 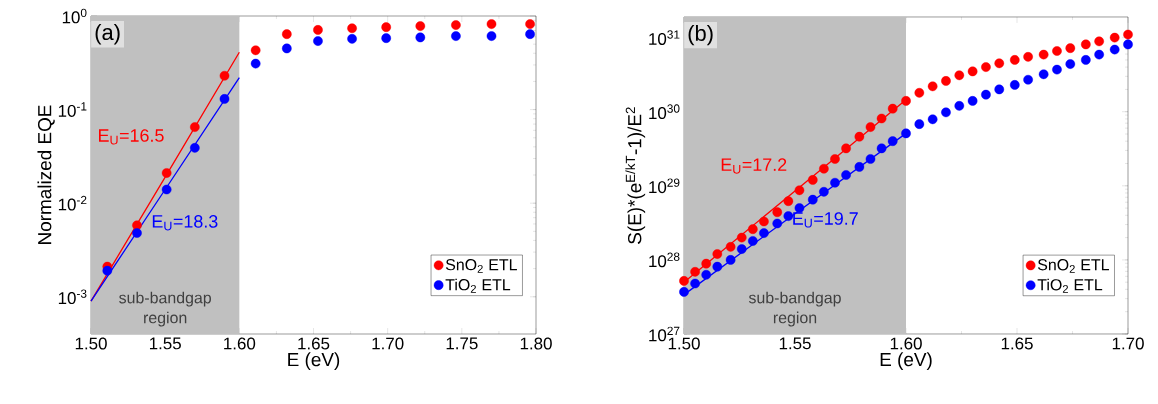 I want to click on y-tick-label: 10$^{29}$, so click(x=664, y=186).